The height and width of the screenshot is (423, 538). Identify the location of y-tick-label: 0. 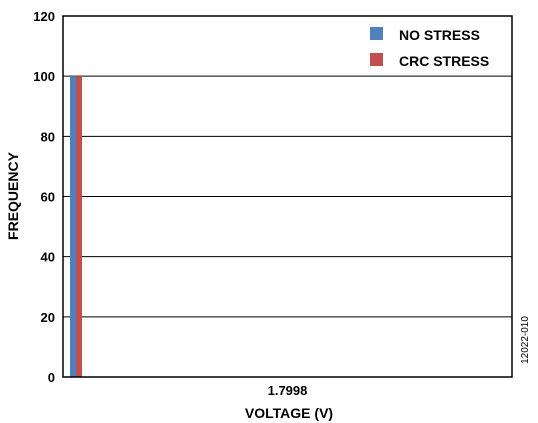
(51, 377).